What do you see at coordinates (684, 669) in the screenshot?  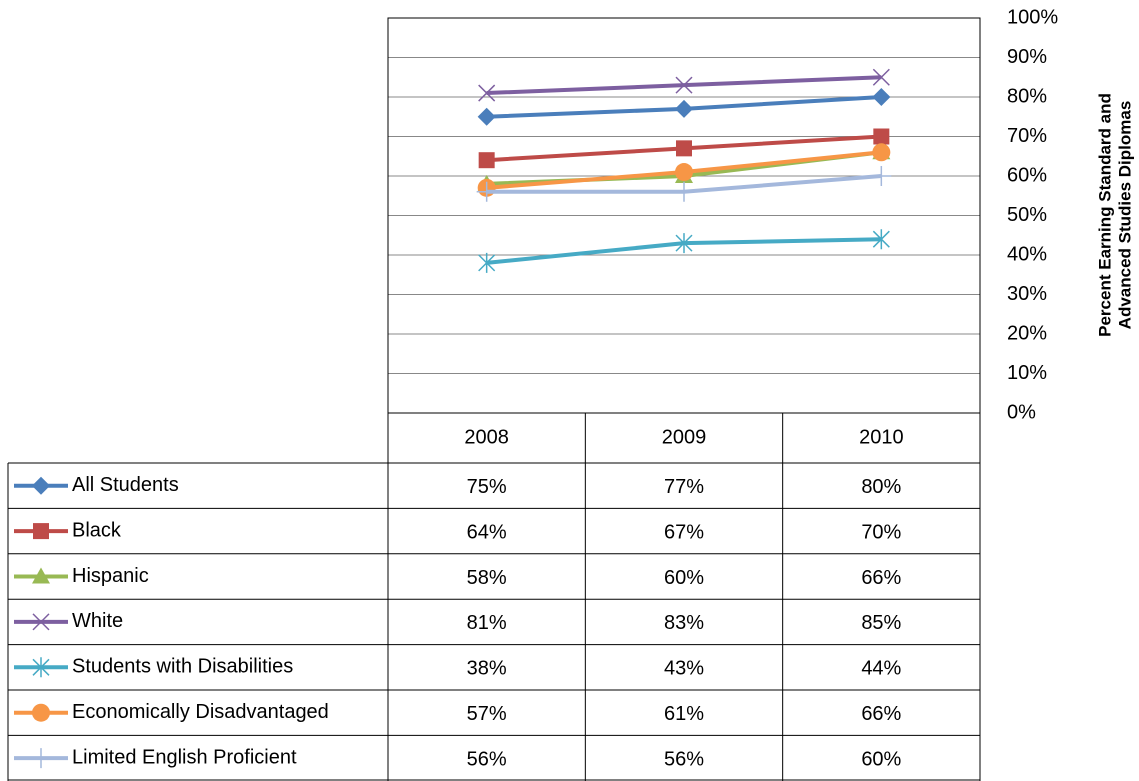 I see `table-cell: 43%` at bounding box center [684, 669].